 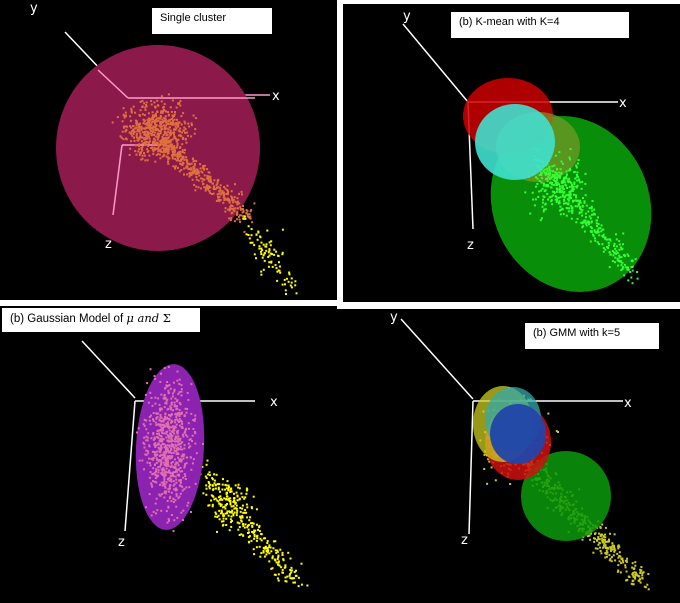 I want to click on x-axis-glyph: x, so click(x=623, y=103).